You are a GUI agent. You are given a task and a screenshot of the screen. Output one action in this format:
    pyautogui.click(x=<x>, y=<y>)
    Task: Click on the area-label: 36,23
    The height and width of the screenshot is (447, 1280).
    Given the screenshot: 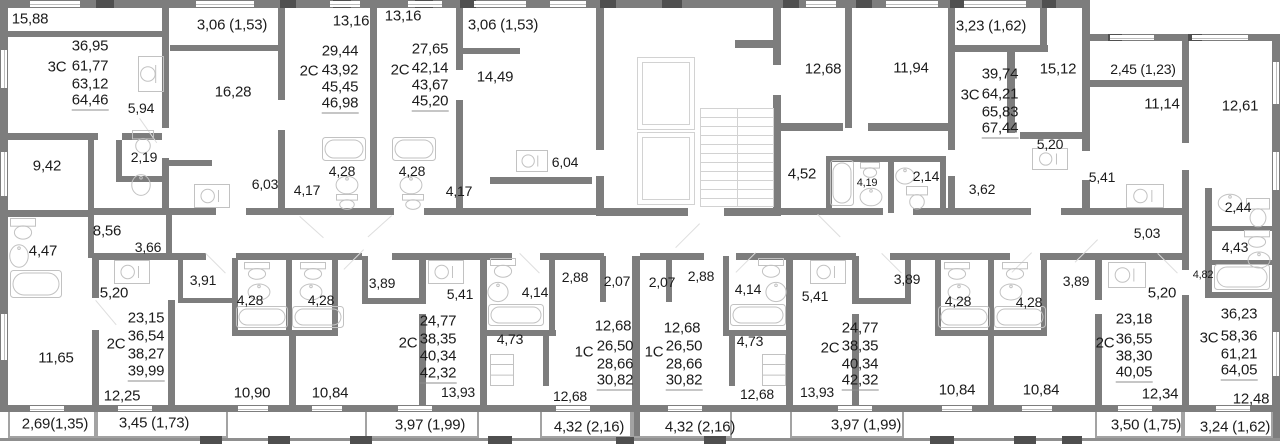 What is the action you would take?
    pyautogui.click(x=1239, y=314)
    